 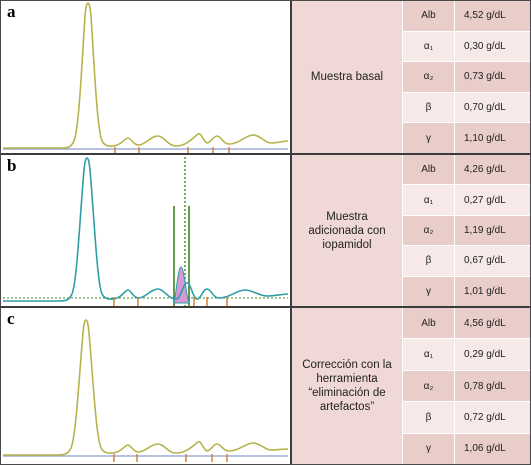 What do you see at coordinates (170, 458) in the screenshot?
I see `fraction-ticks-c` at bounding box center [170, 458].